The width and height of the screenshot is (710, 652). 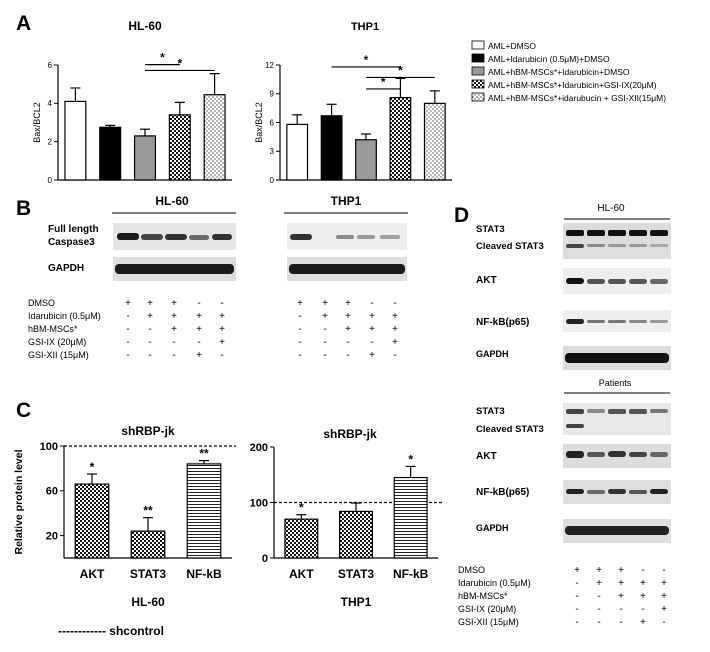 What do you see at coordinates (148, 431) in the screenshot?
I see `chart-title: shRBP-jk` at bounding box center [148, 431].